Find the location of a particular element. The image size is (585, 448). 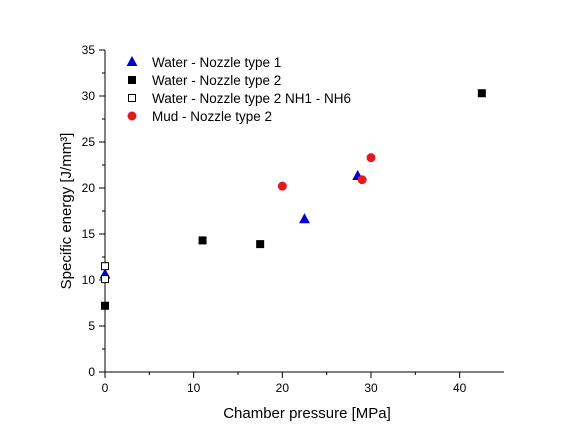

legend-label: Water - Nozzle type 1 is located at coordinates (216, 62).